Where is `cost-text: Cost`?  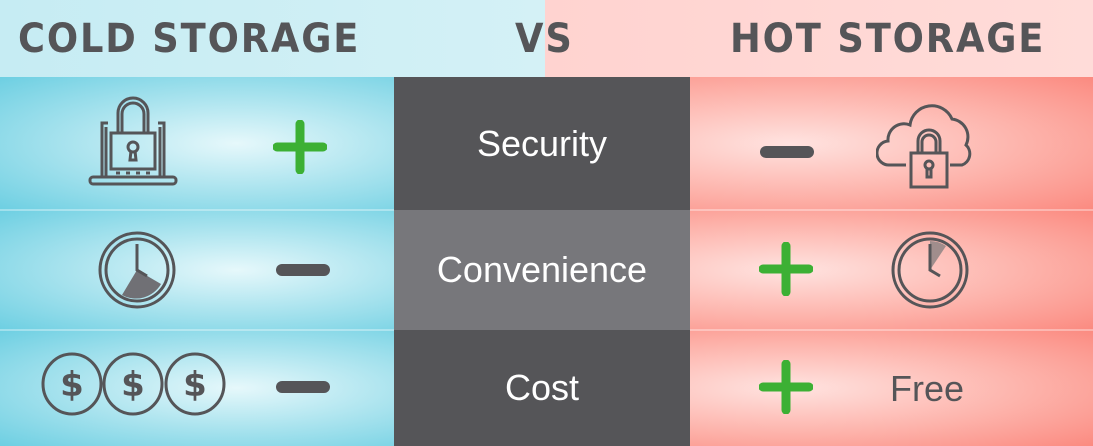 cost-text: Cost is located at coordinates (542, 387).